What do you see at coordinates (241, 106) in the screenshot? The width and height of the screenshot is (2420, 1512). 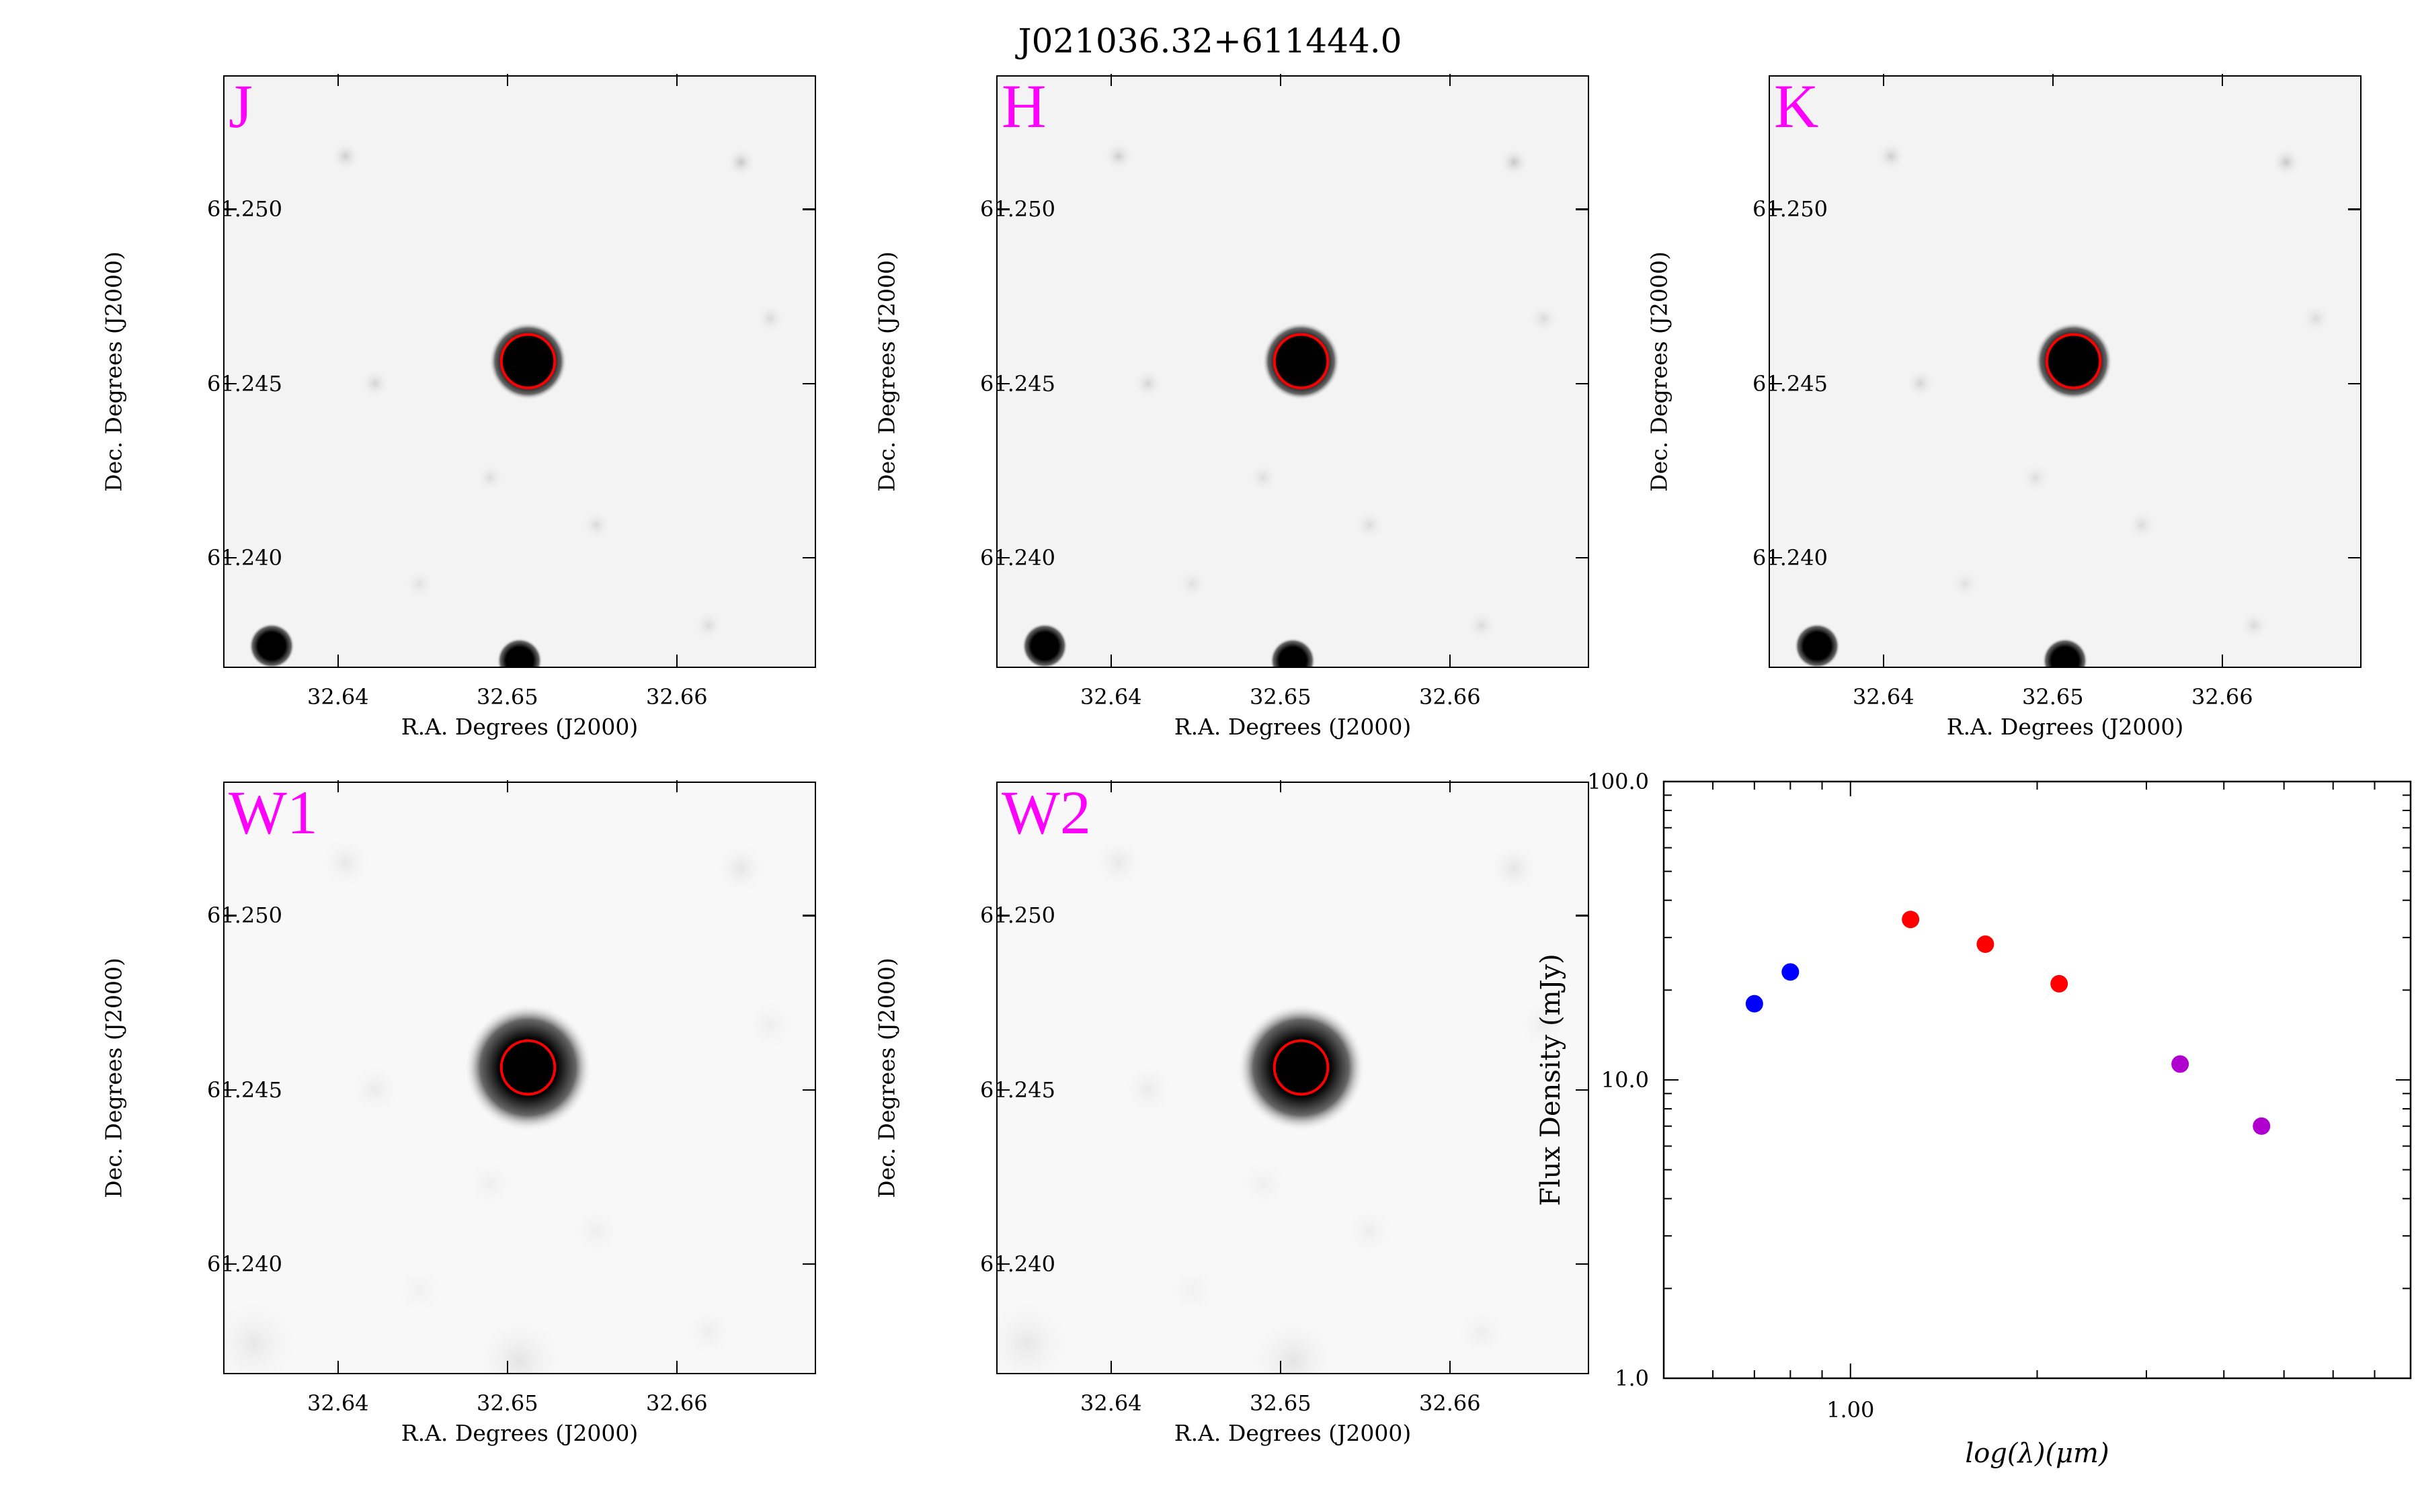 I see `band-label: J` at bounding box center [241, 106].